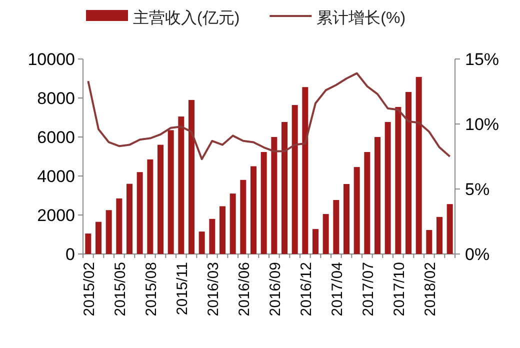  What do you see at coordinates (56, 215) in the screenshot?
I see `y-tick-label: 2000` at bounding box center [56, 215].